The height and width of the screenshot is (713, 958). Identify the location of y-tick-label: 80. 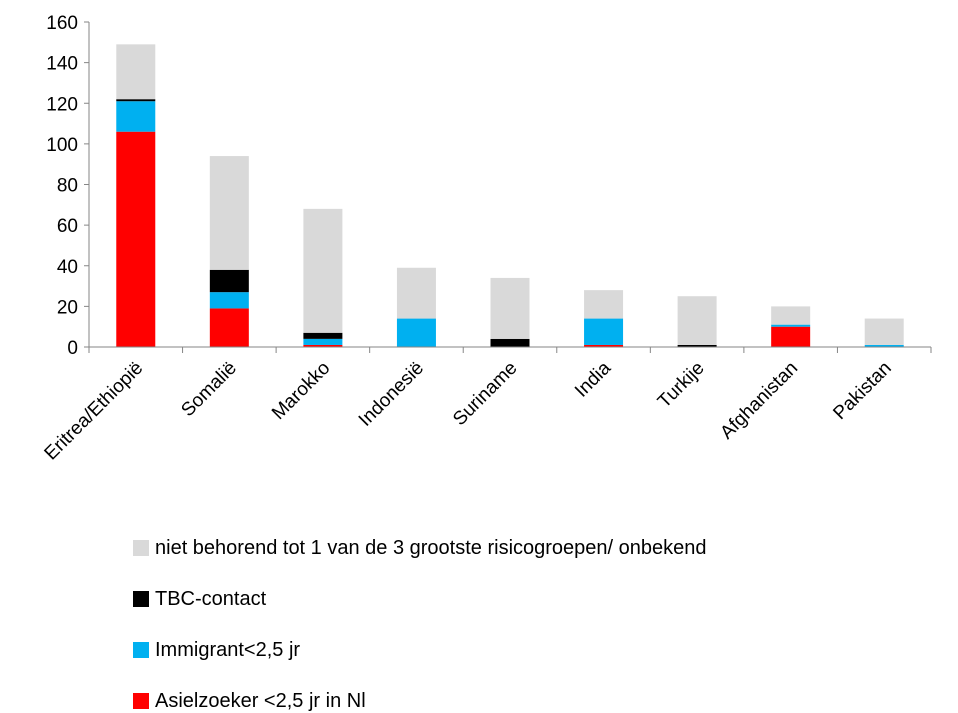
(67, 186).